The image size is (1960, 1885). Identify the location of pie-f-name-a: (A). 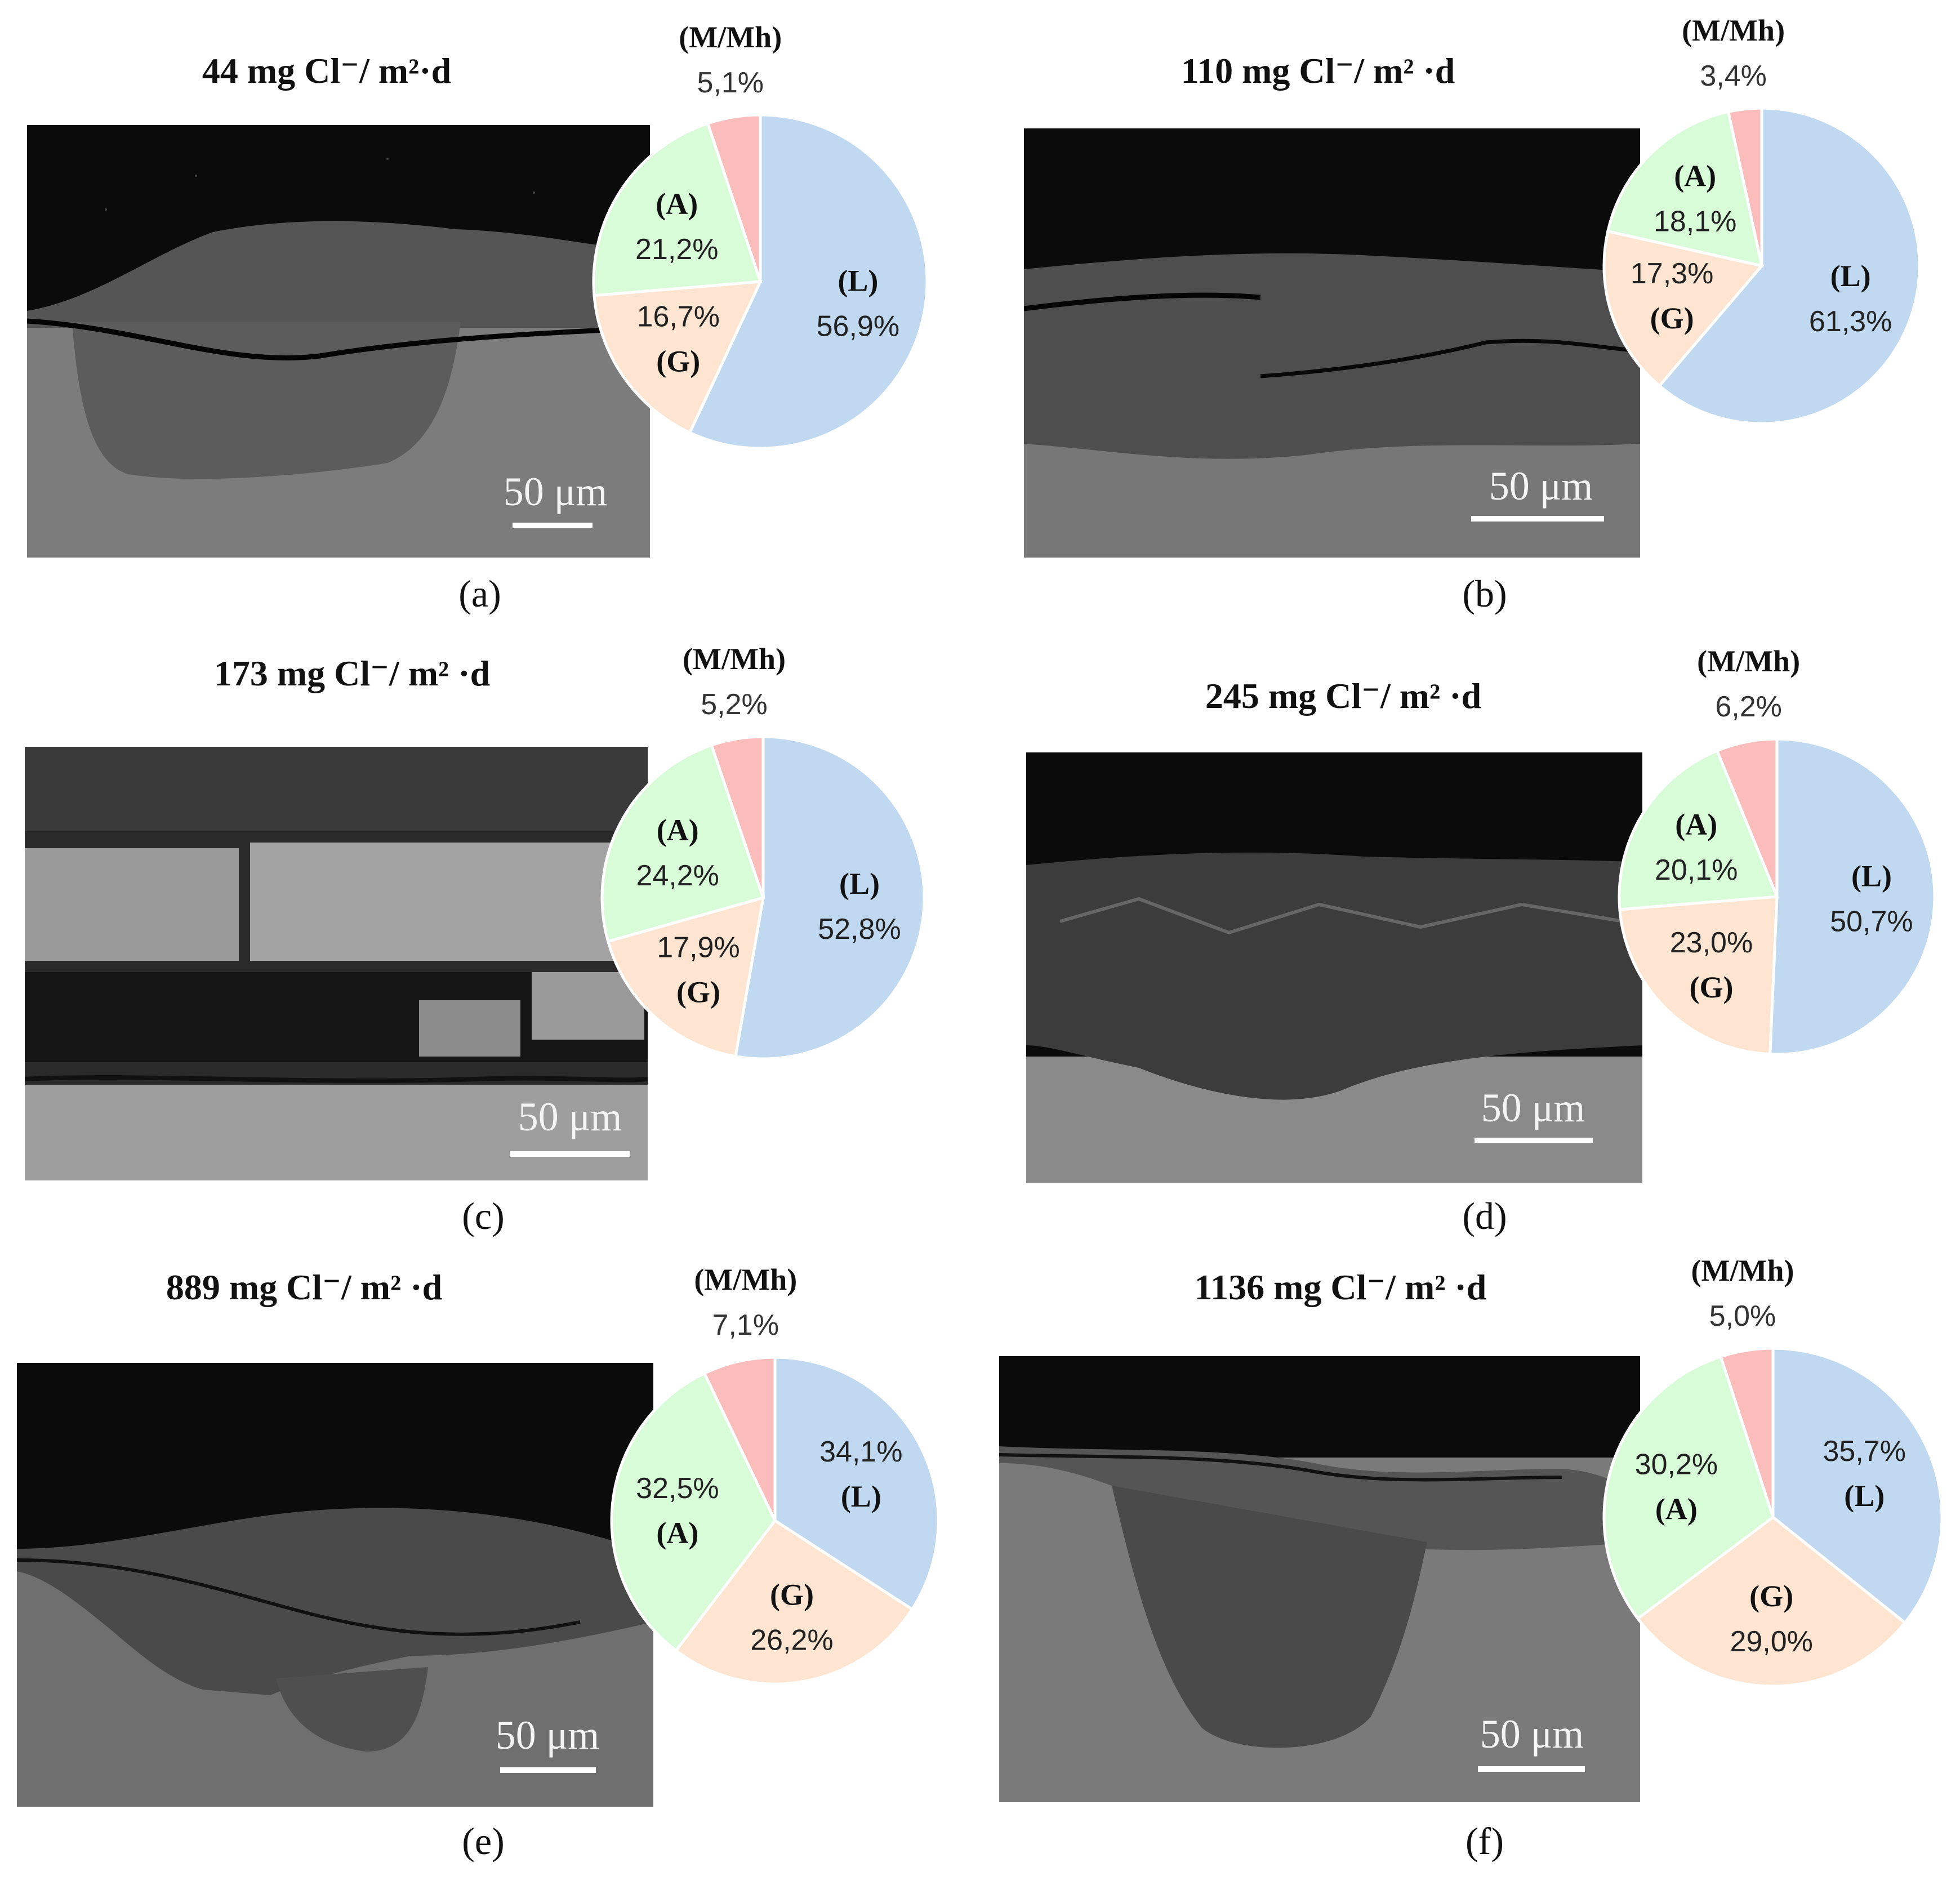
(1676, 1509).